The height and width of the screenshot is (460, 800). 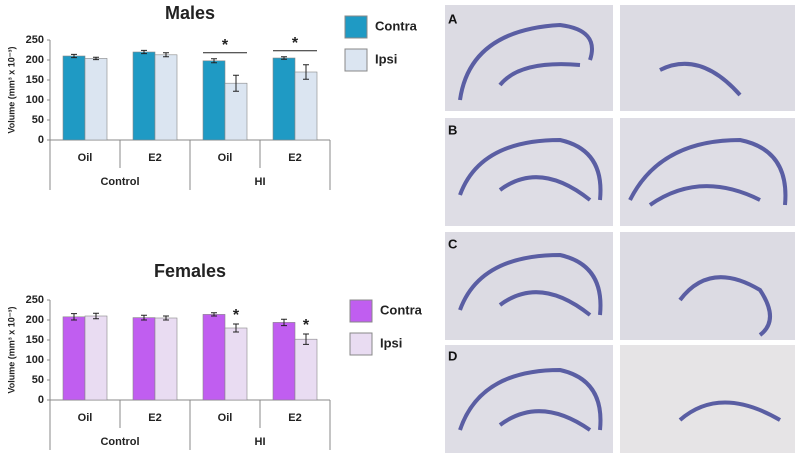 What do you see at coordinates (453, 18) in the screenshot?
I see `panel-label: A` at bounding box center [453, 18].